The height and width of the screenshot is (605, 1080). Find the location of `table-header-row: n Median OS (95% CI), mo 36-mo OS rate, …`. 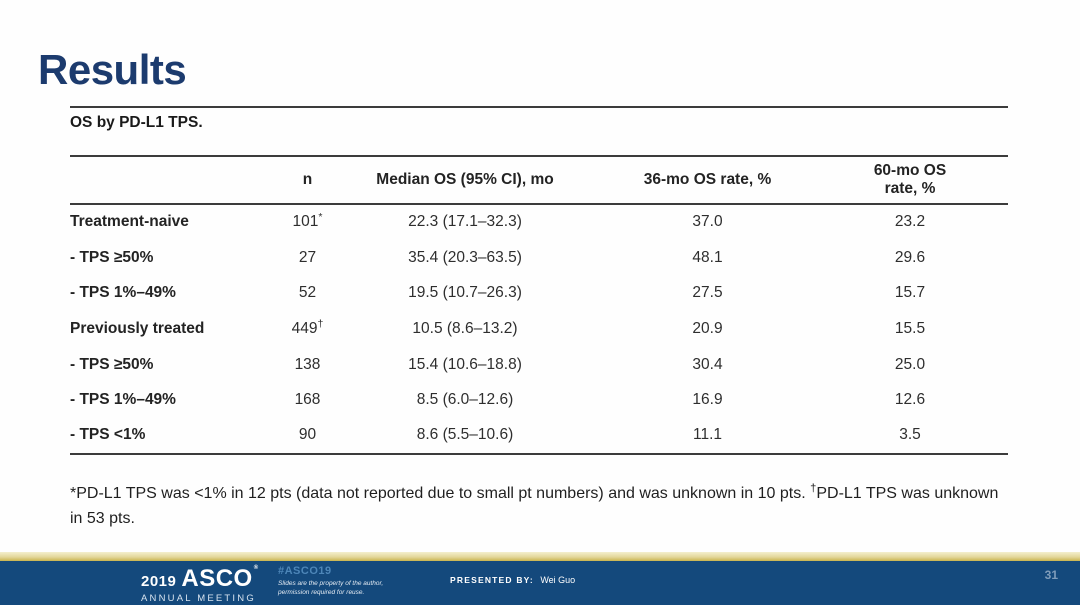

table-header-row: n Median OS (95% CI), mo 36-mo OS rate, … is located at coordinates (539, 180).